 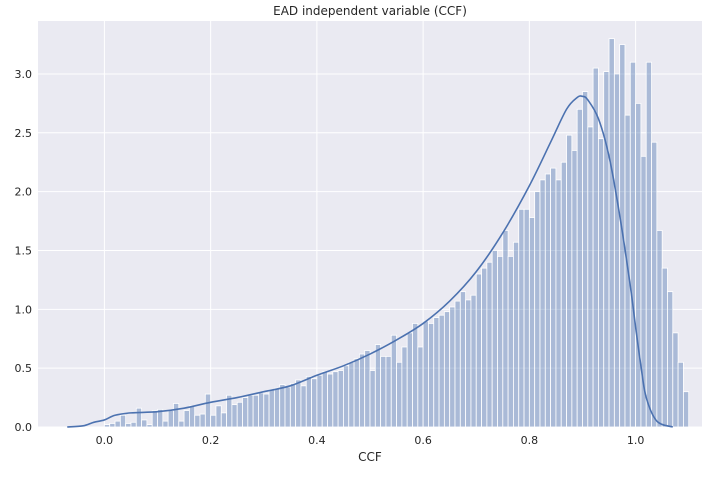 I want to click on x-tick-labels: 0.0 0.2 0.4 0.6 0.8 1.0, so click(x=370, y=440).